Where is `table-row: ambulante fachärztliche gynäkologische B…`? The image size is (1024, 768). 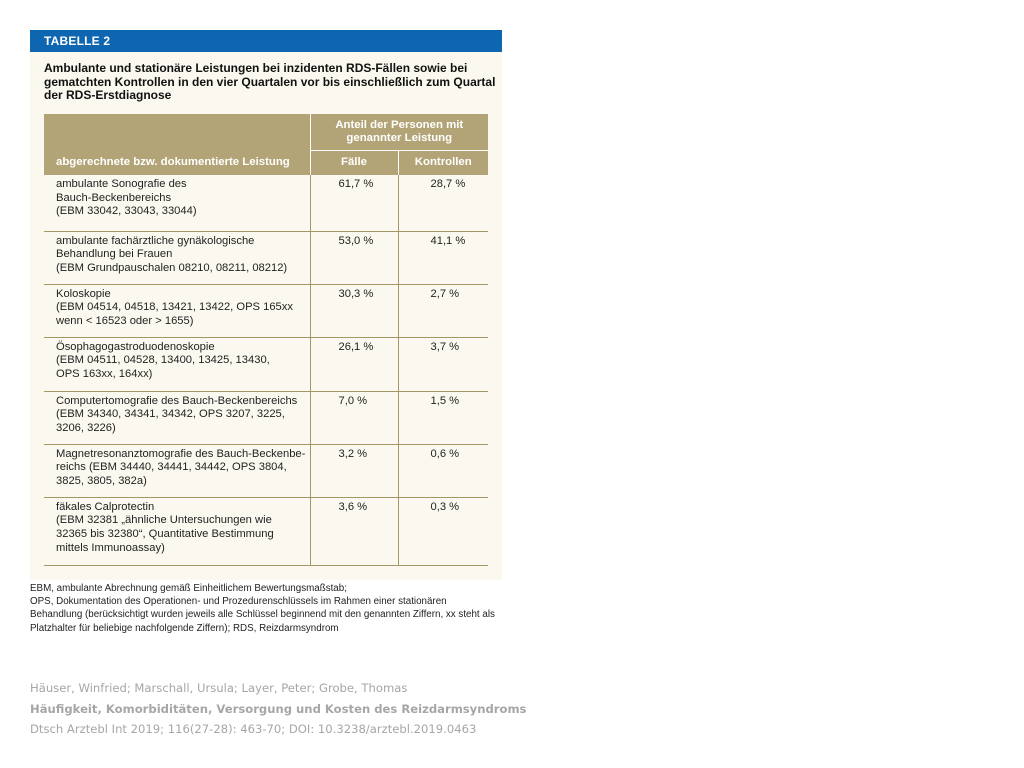
table-row: ambulante fachärztliche gynäkologische B… is located at coordinates (266, 258).